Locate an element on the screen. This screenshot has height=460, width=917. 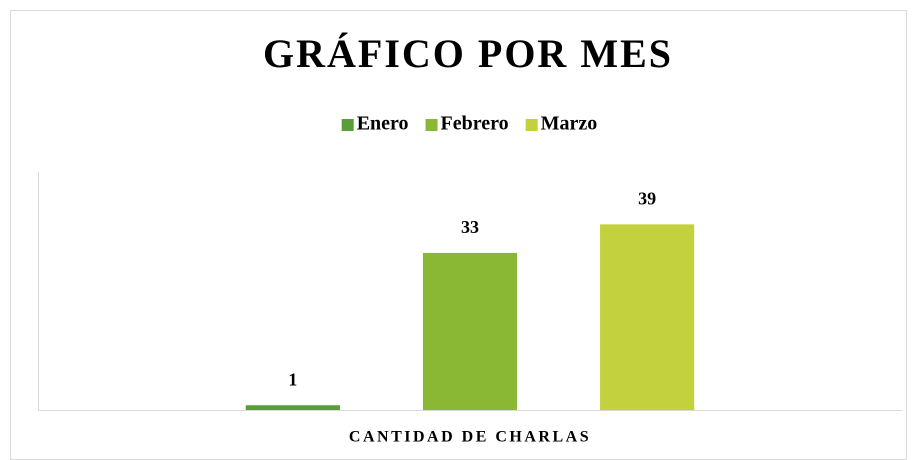
chart-title: GRÁFICO POR MES is located at coordinates (468, 53).